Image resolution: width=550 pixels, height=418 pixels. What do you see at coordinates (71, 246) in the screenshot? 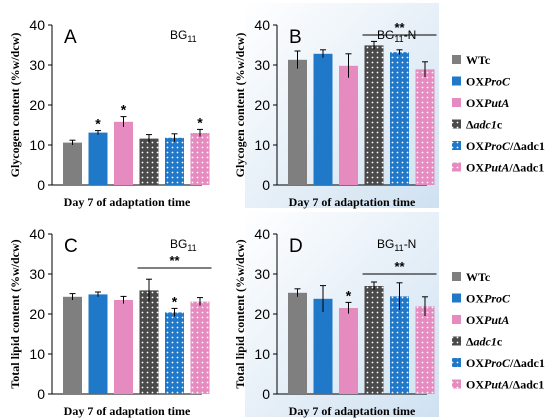
I see `panel-letter: C` at bounding box center [71, 246].